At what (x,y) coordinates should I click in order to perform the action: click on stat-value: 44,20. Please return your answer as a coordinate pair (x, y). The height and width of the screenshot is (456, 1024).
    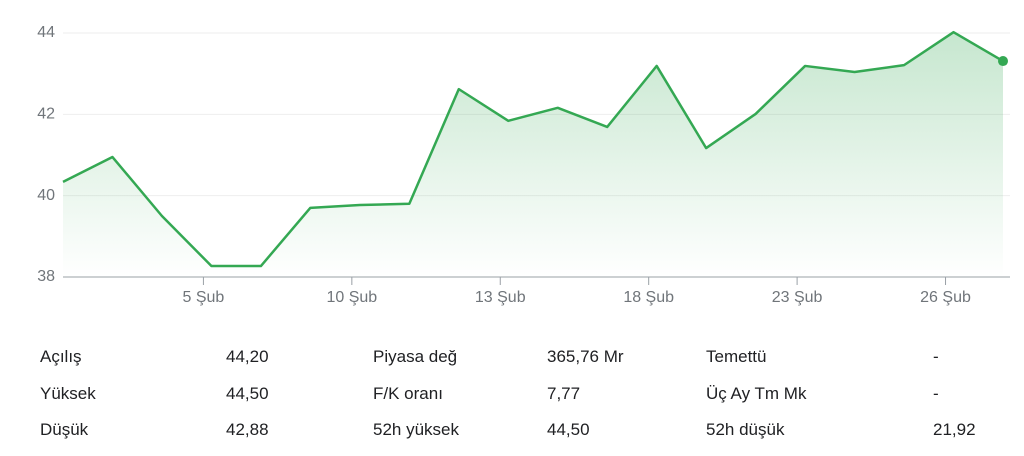
    Looking at the image, I should click on (247, 356).